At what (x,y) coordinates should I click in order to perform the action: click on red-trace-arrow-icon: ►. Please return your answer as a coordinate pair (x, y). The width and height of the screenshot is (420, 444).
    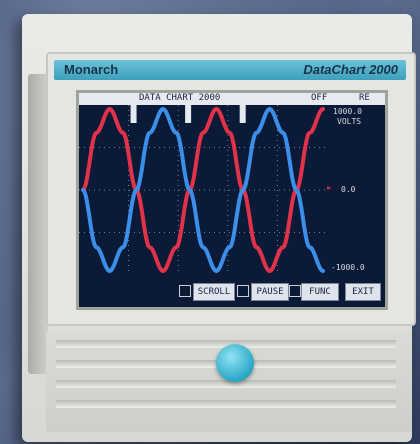
    Looking at the image, I should click on (329, 187).